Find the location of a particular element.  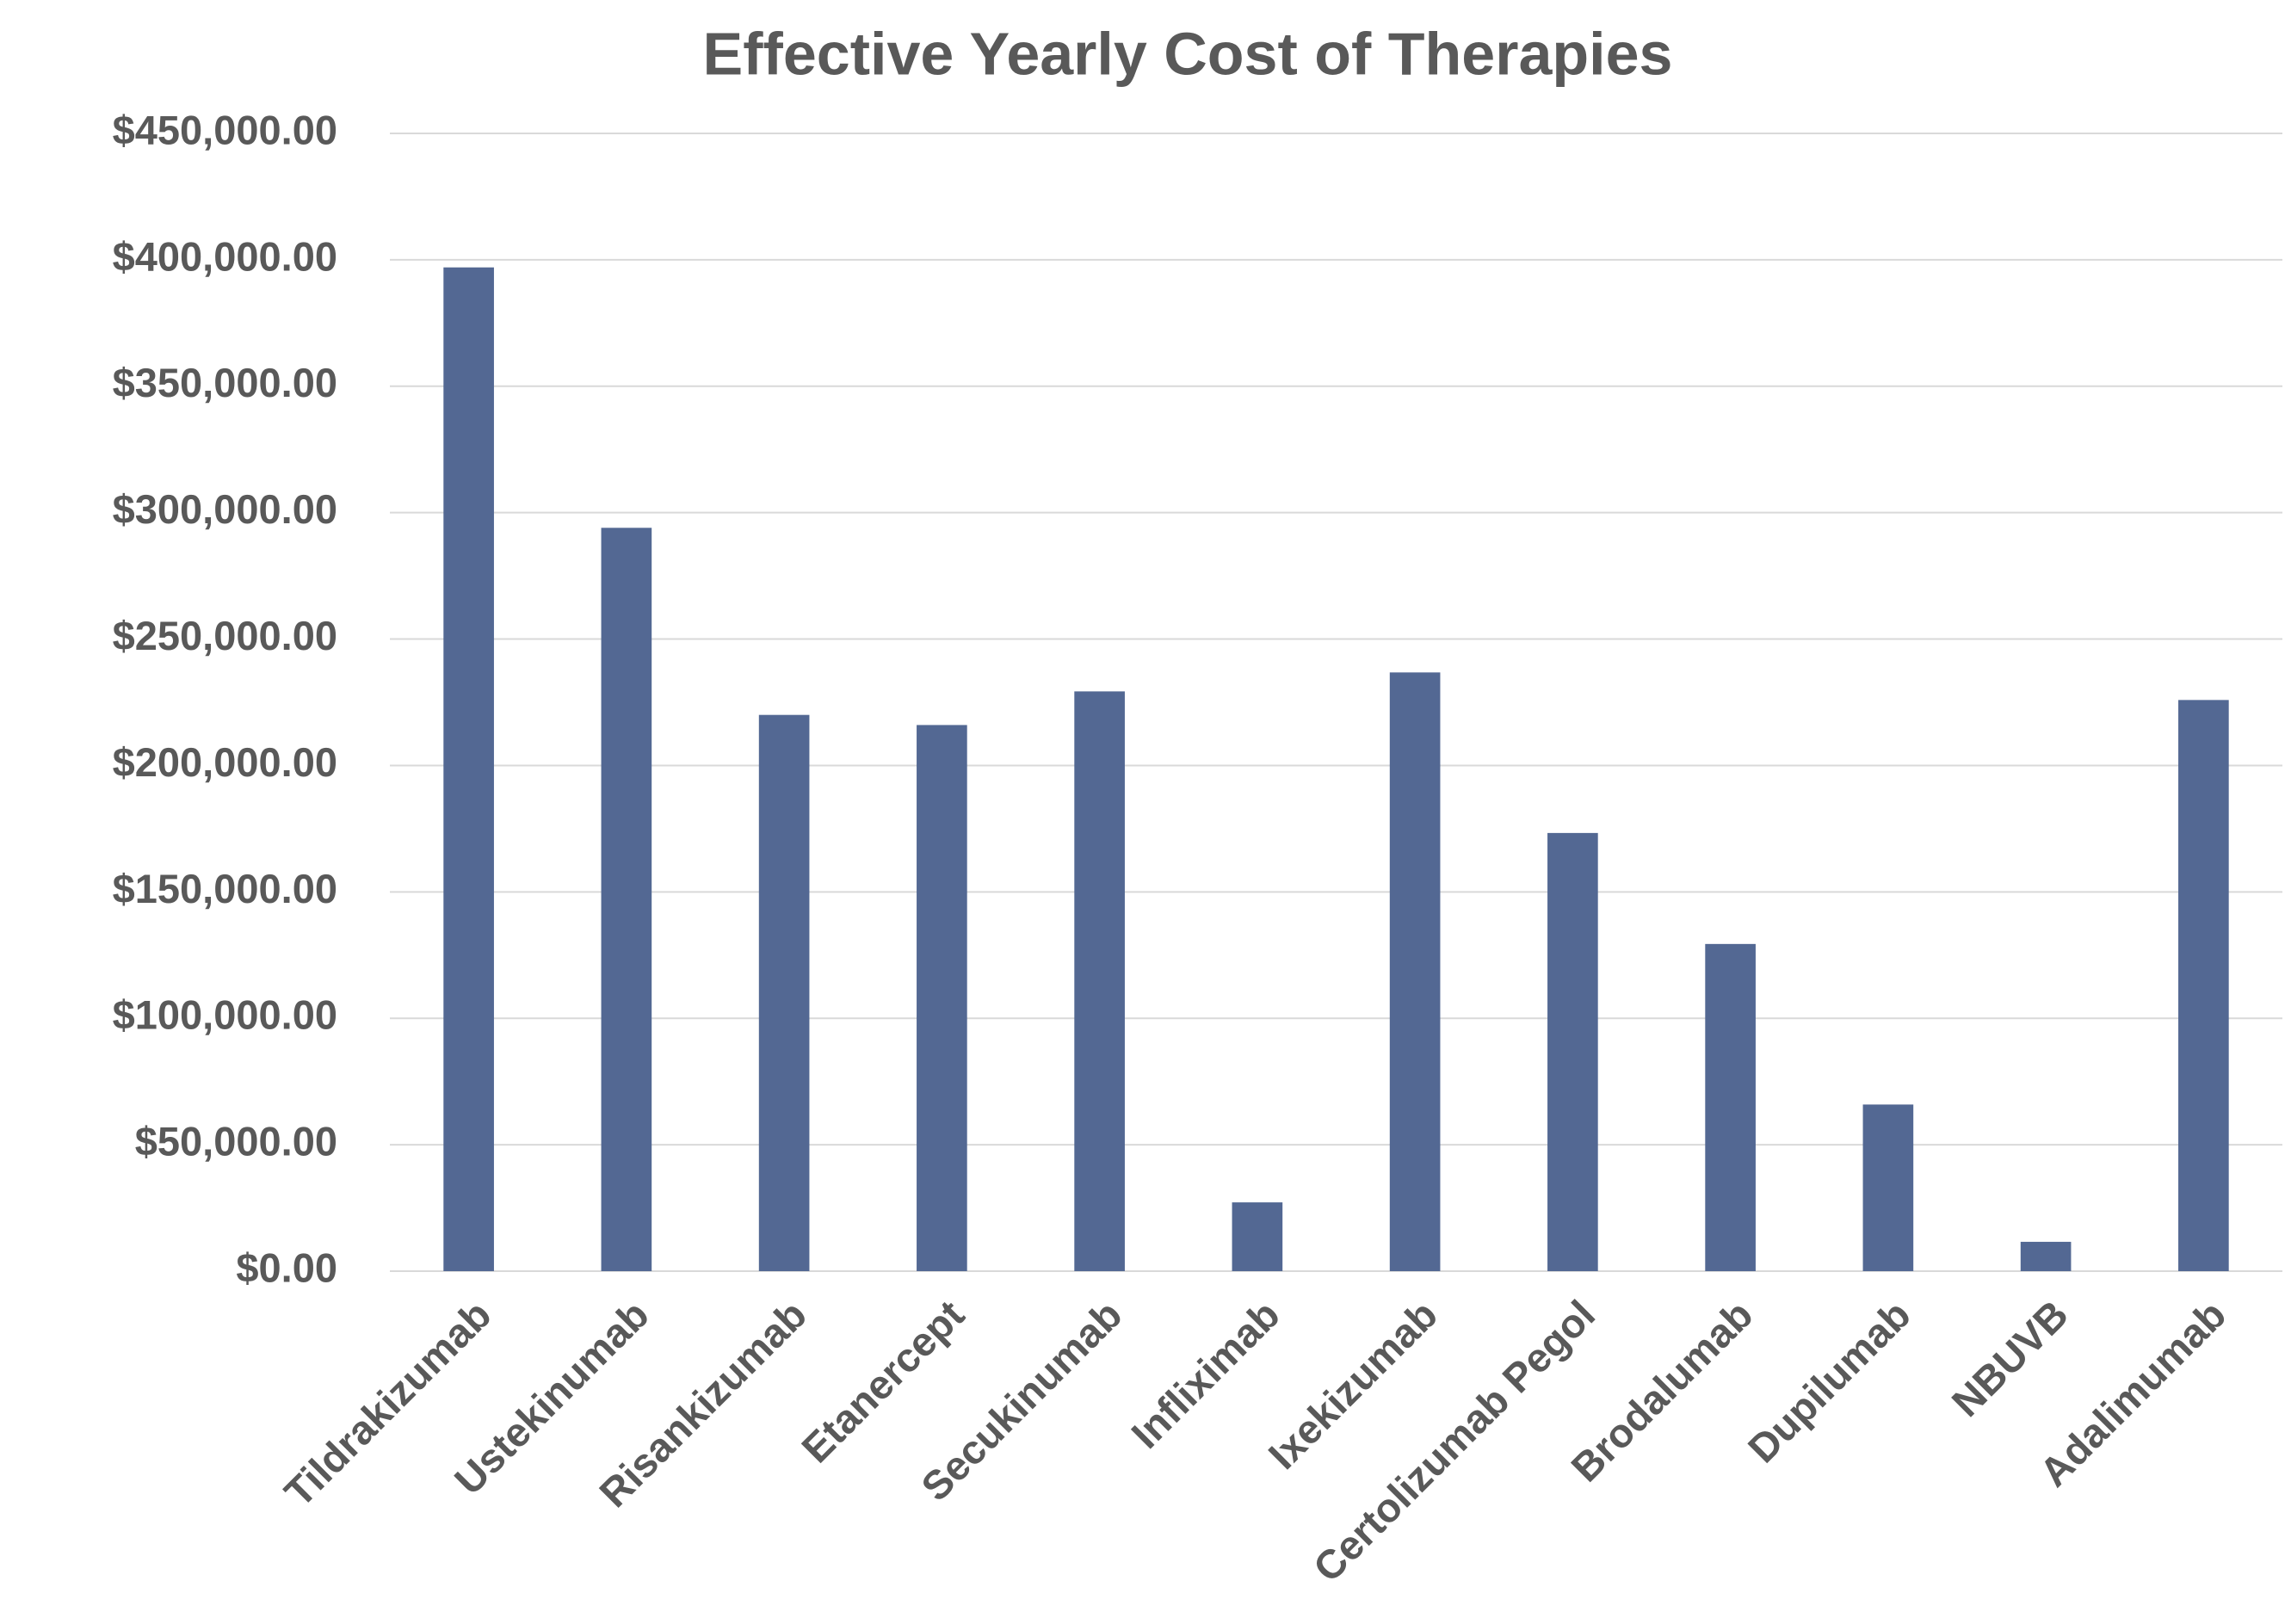

y-tick-label: $350,000.00 is located at coordinates (225, 382).